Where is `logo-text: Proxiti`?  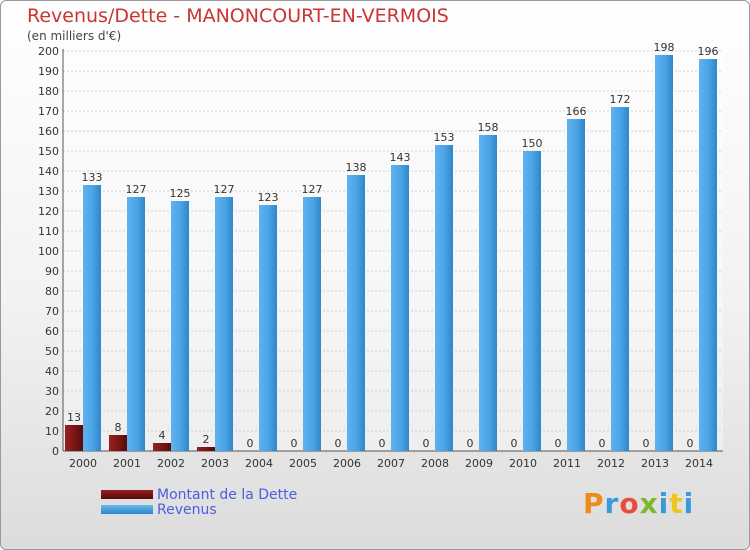 logo-text: Proxiti is located at coordinates (638, 503).